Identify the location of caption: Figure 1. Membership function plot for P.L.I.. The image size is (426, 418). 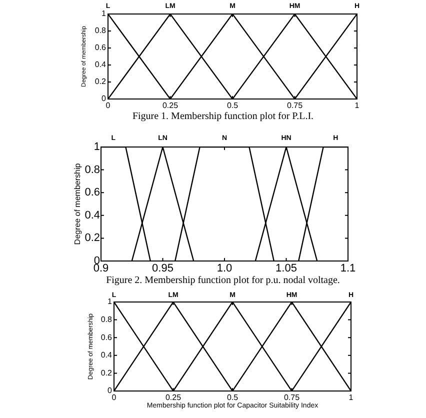
(223, 117).